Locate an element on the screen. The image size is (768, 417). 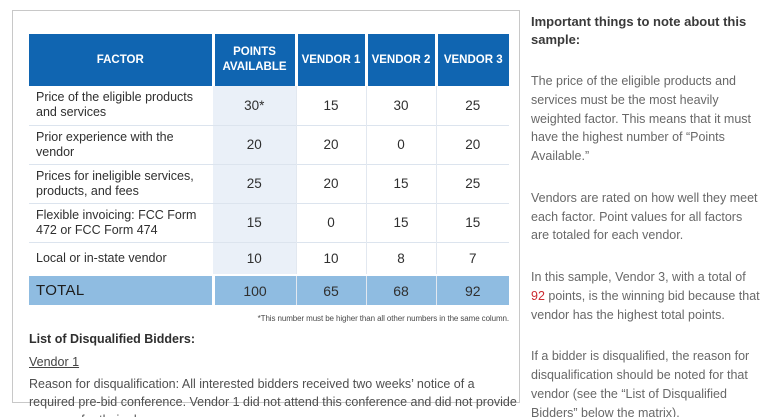
header-vendor-1: VENDOR 1 is located at coordinates (330, 60).